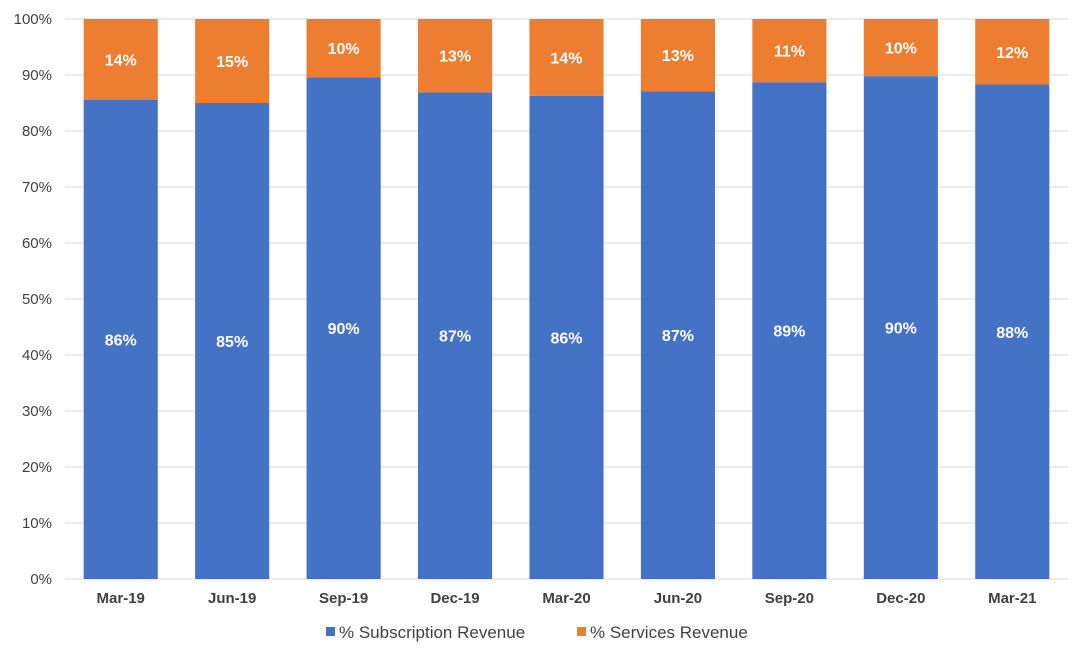 The width and height of the screenshot is (1080, 659). I want to click on data-label: 85%, so click(232, 342).